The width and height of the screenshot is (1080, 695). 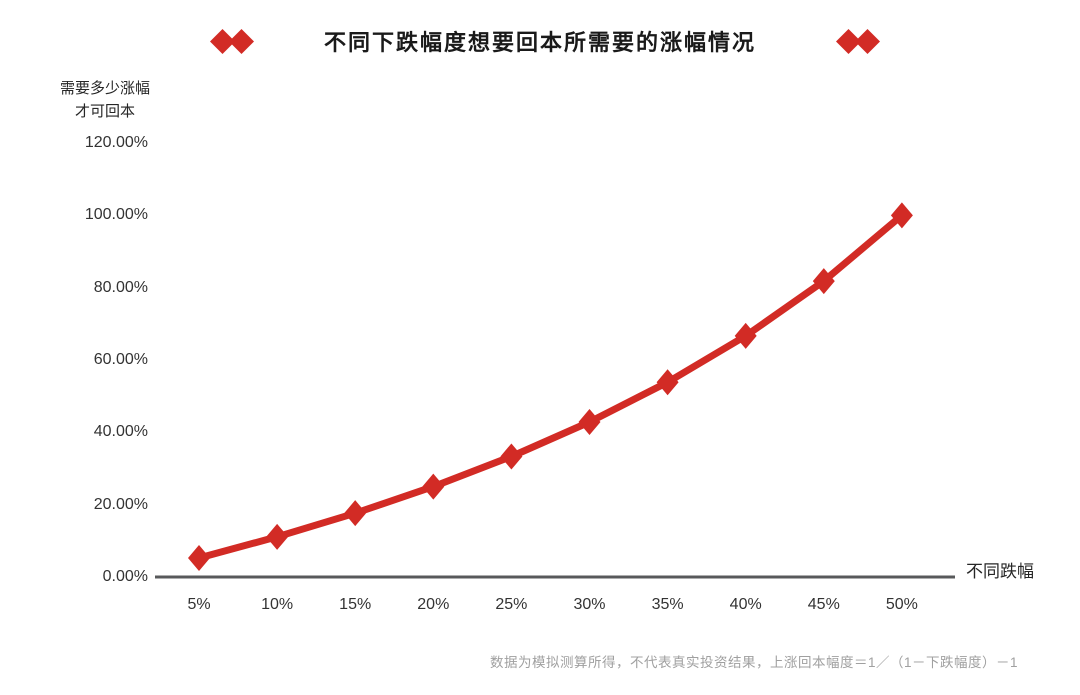 What do you see at coordinates (125, 576) in the screenshot?
I see `y-tick-label: 0.00%` at bounding box center [125, 576].